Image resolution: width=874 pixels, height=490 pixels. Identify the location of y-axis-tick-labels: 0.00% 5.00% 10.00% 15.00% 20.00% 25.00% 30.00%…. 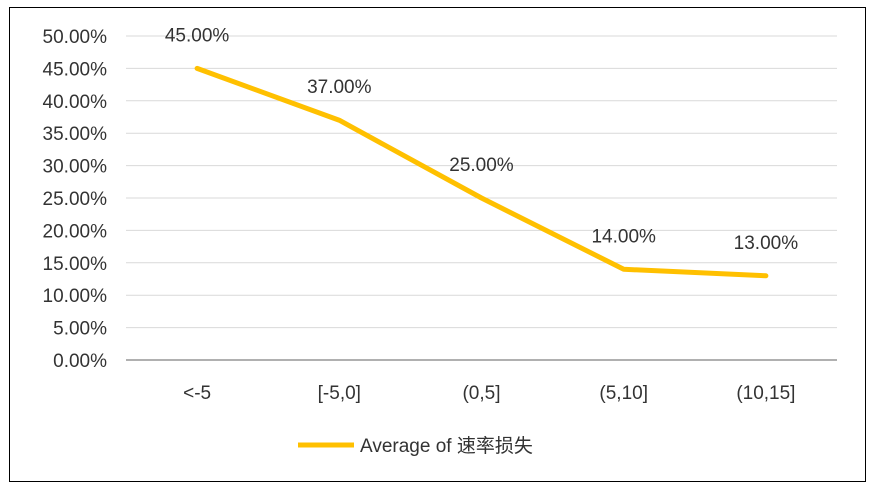
(75, 199).